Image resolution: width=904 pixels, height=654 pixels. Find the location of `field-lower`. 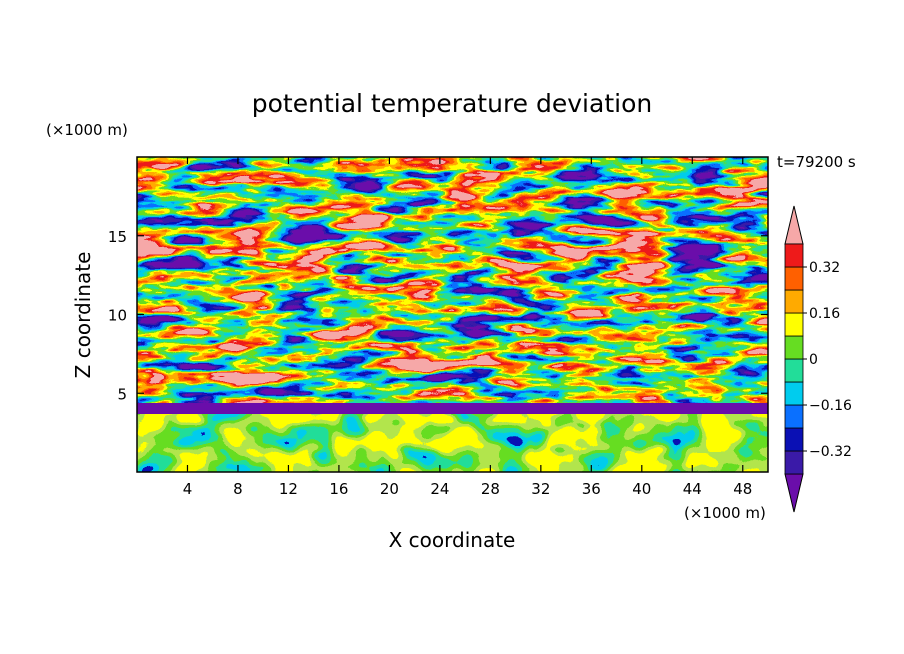

field-lower is located at coordinates (452, 443).